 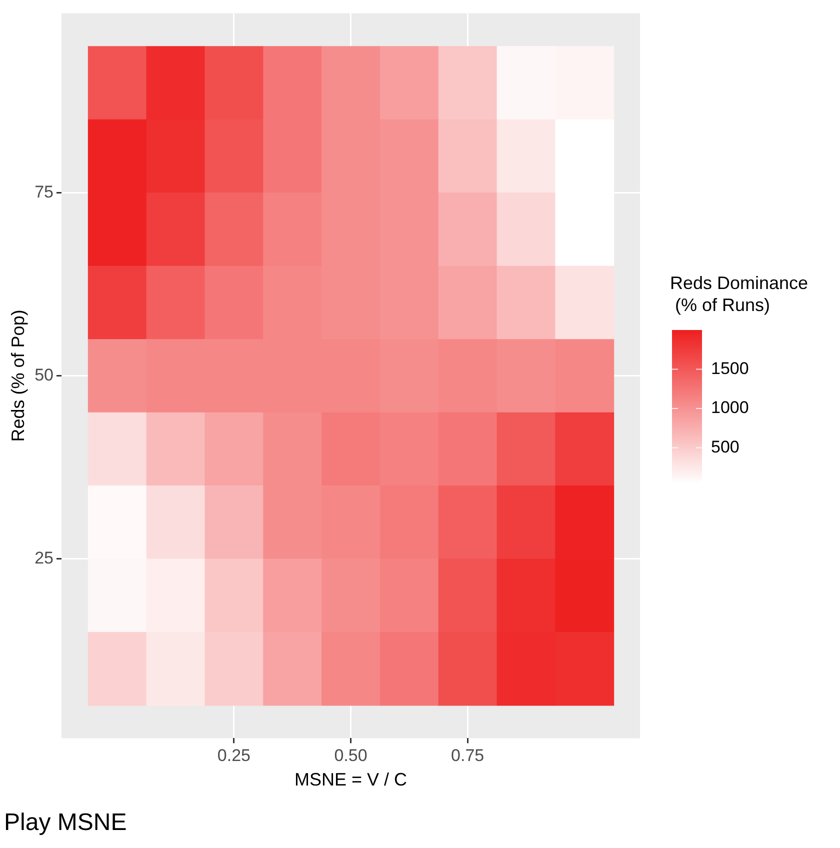 I want to click on y-tick-label: 50, so click(x=44, y=374).